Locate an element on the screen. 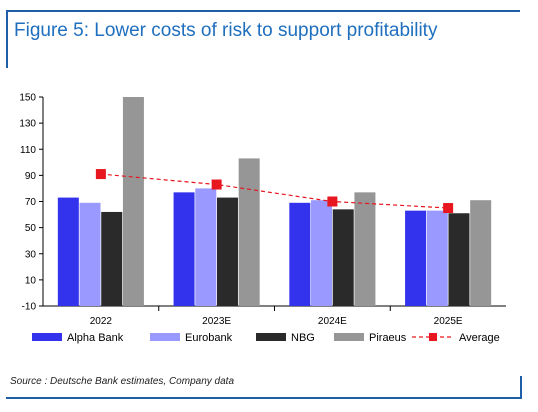  y-tick-label: 70 is located at coordinates (31, 202).